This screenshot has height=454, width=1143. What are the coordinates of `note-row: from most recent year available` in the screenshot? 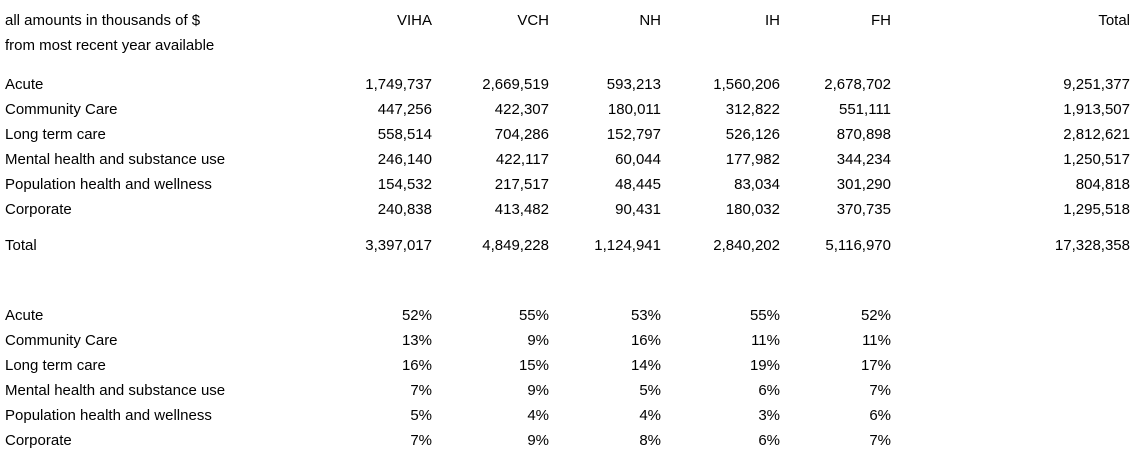 It's located at (567, 45).